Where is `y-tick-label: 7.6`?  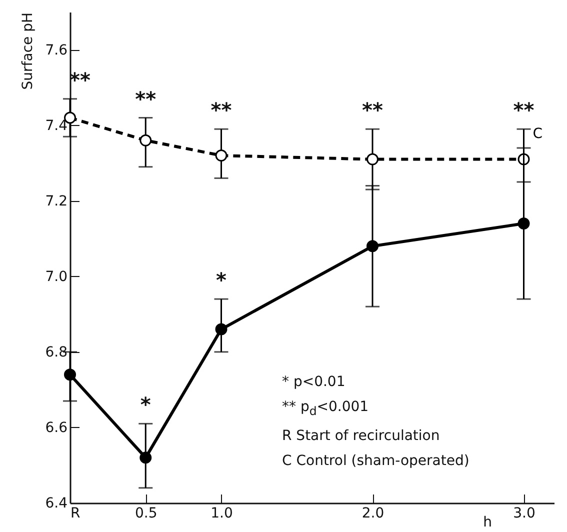 y-tick-label: 7.6 is located at coordinates (56, 50).